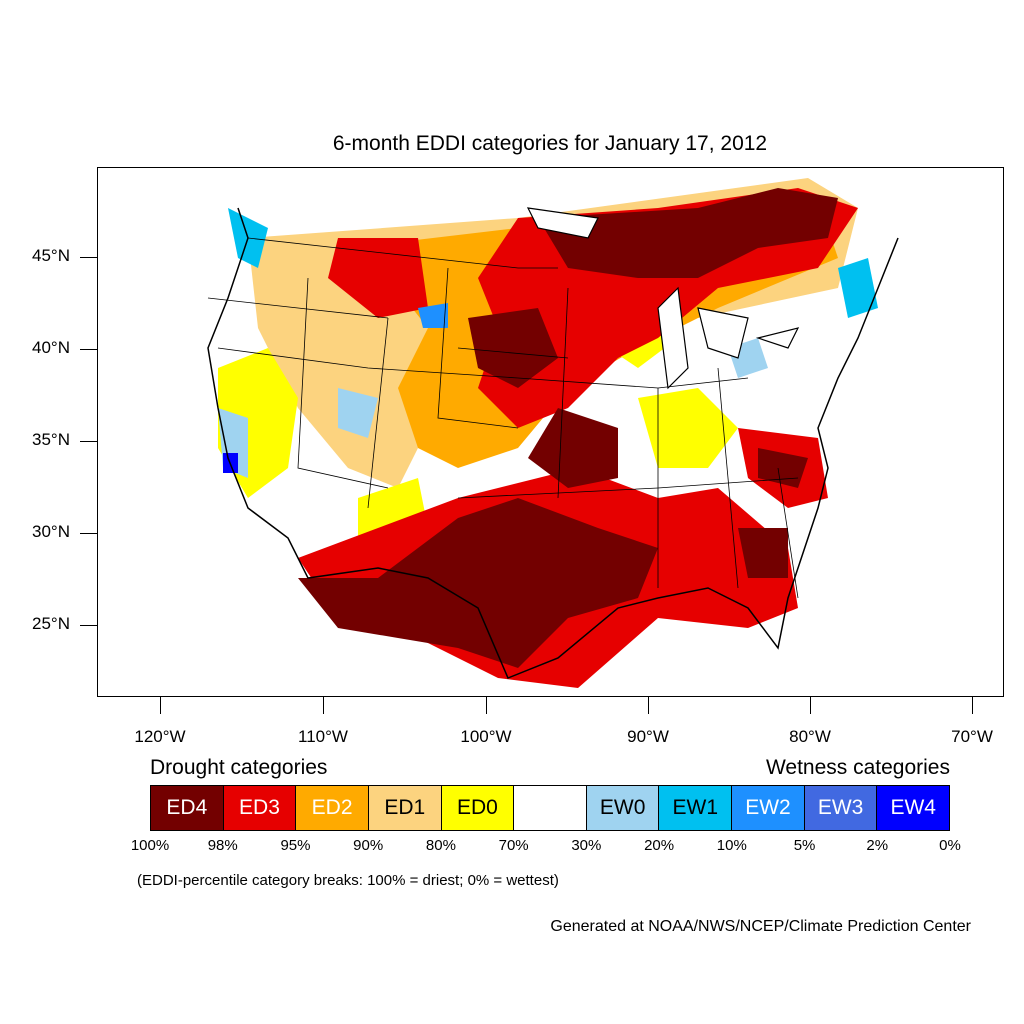  Describe the element at coordinates (51, 255) in the screenshot. I see `lat-label: 45°N` at that location.